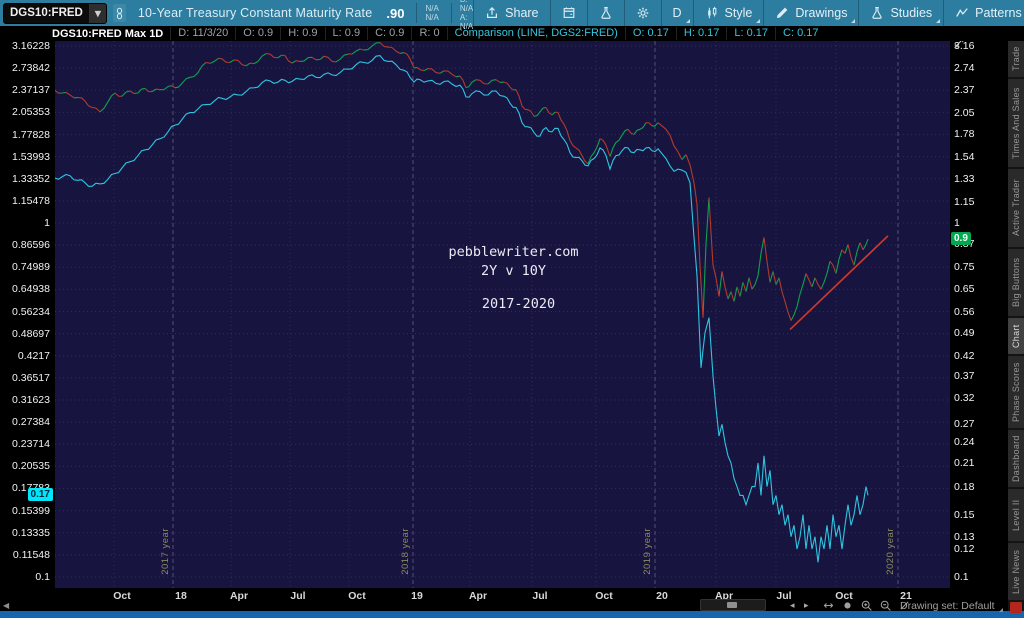 The width and height of the screenshot is (1024, 618). What do you see at coordinates (119, 13) in the screenshot?
I see `link-icon` at bounding box center [119, 13].